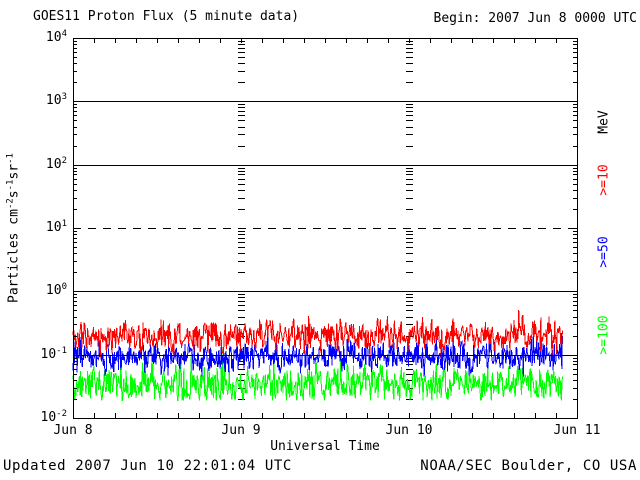 The image size is (640, 480). What do you see at coordinates (409, 430) in the screenshot?
I see `x-tick-label: Jun 10` at bounding box center [409, 430].